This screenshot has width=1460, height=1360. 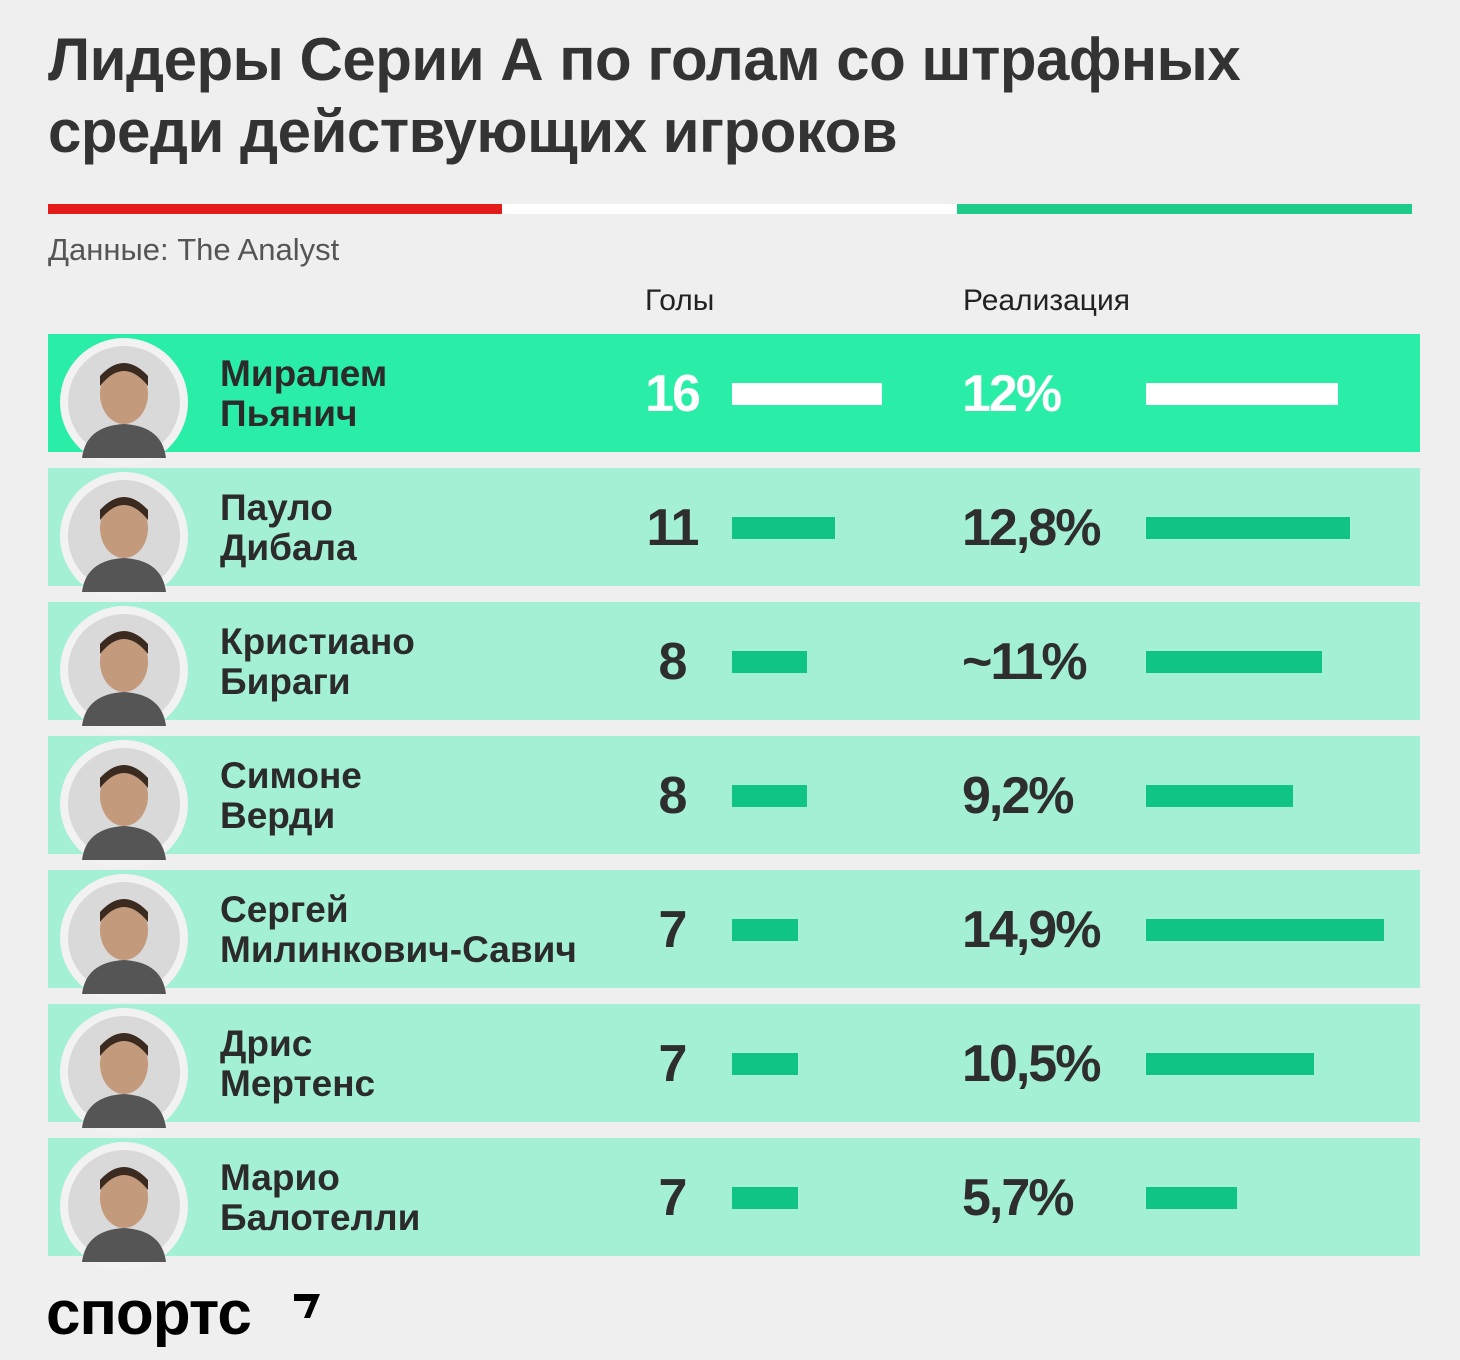 What do you see at coordinates (1025, 662) in the screenshot?
I see `conversion-value: ~11%` at bounding box center [1025, 662].